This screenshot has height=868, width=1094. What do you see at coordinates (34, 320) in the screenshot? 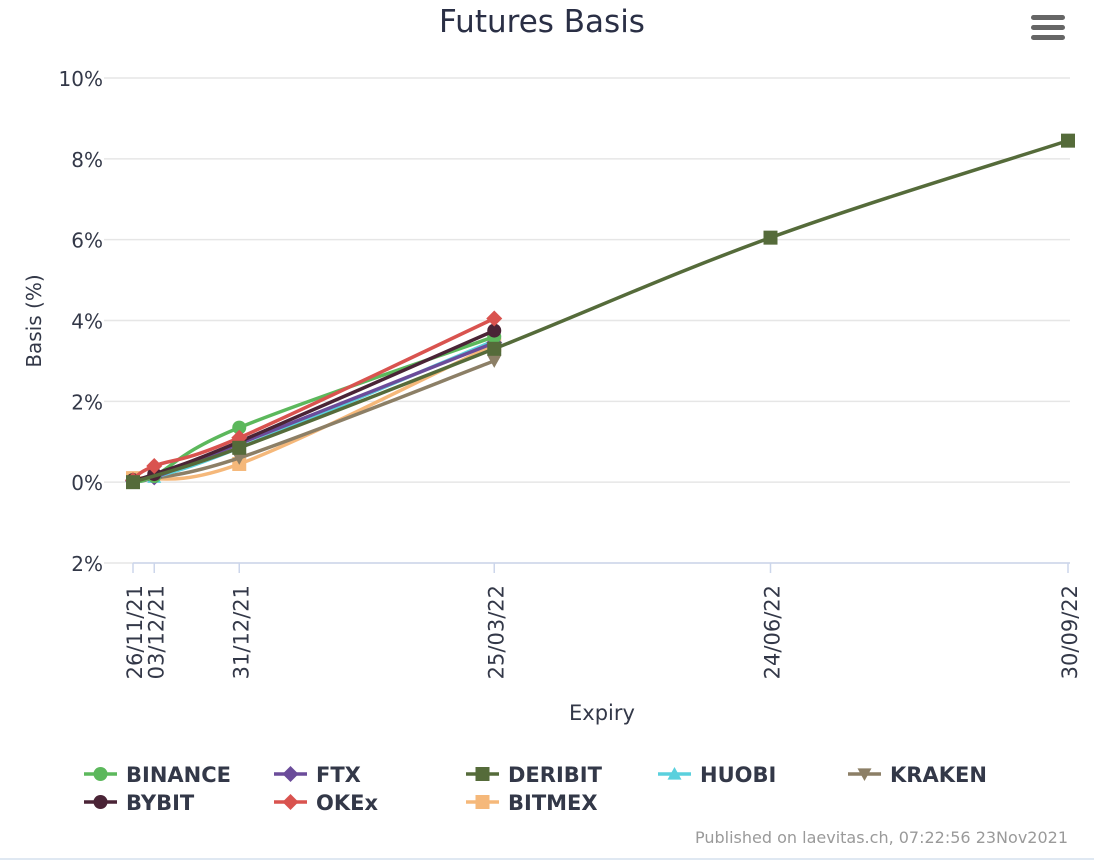
I see `y-axis-title: Basis (%)` at bounding box center [34, 320].